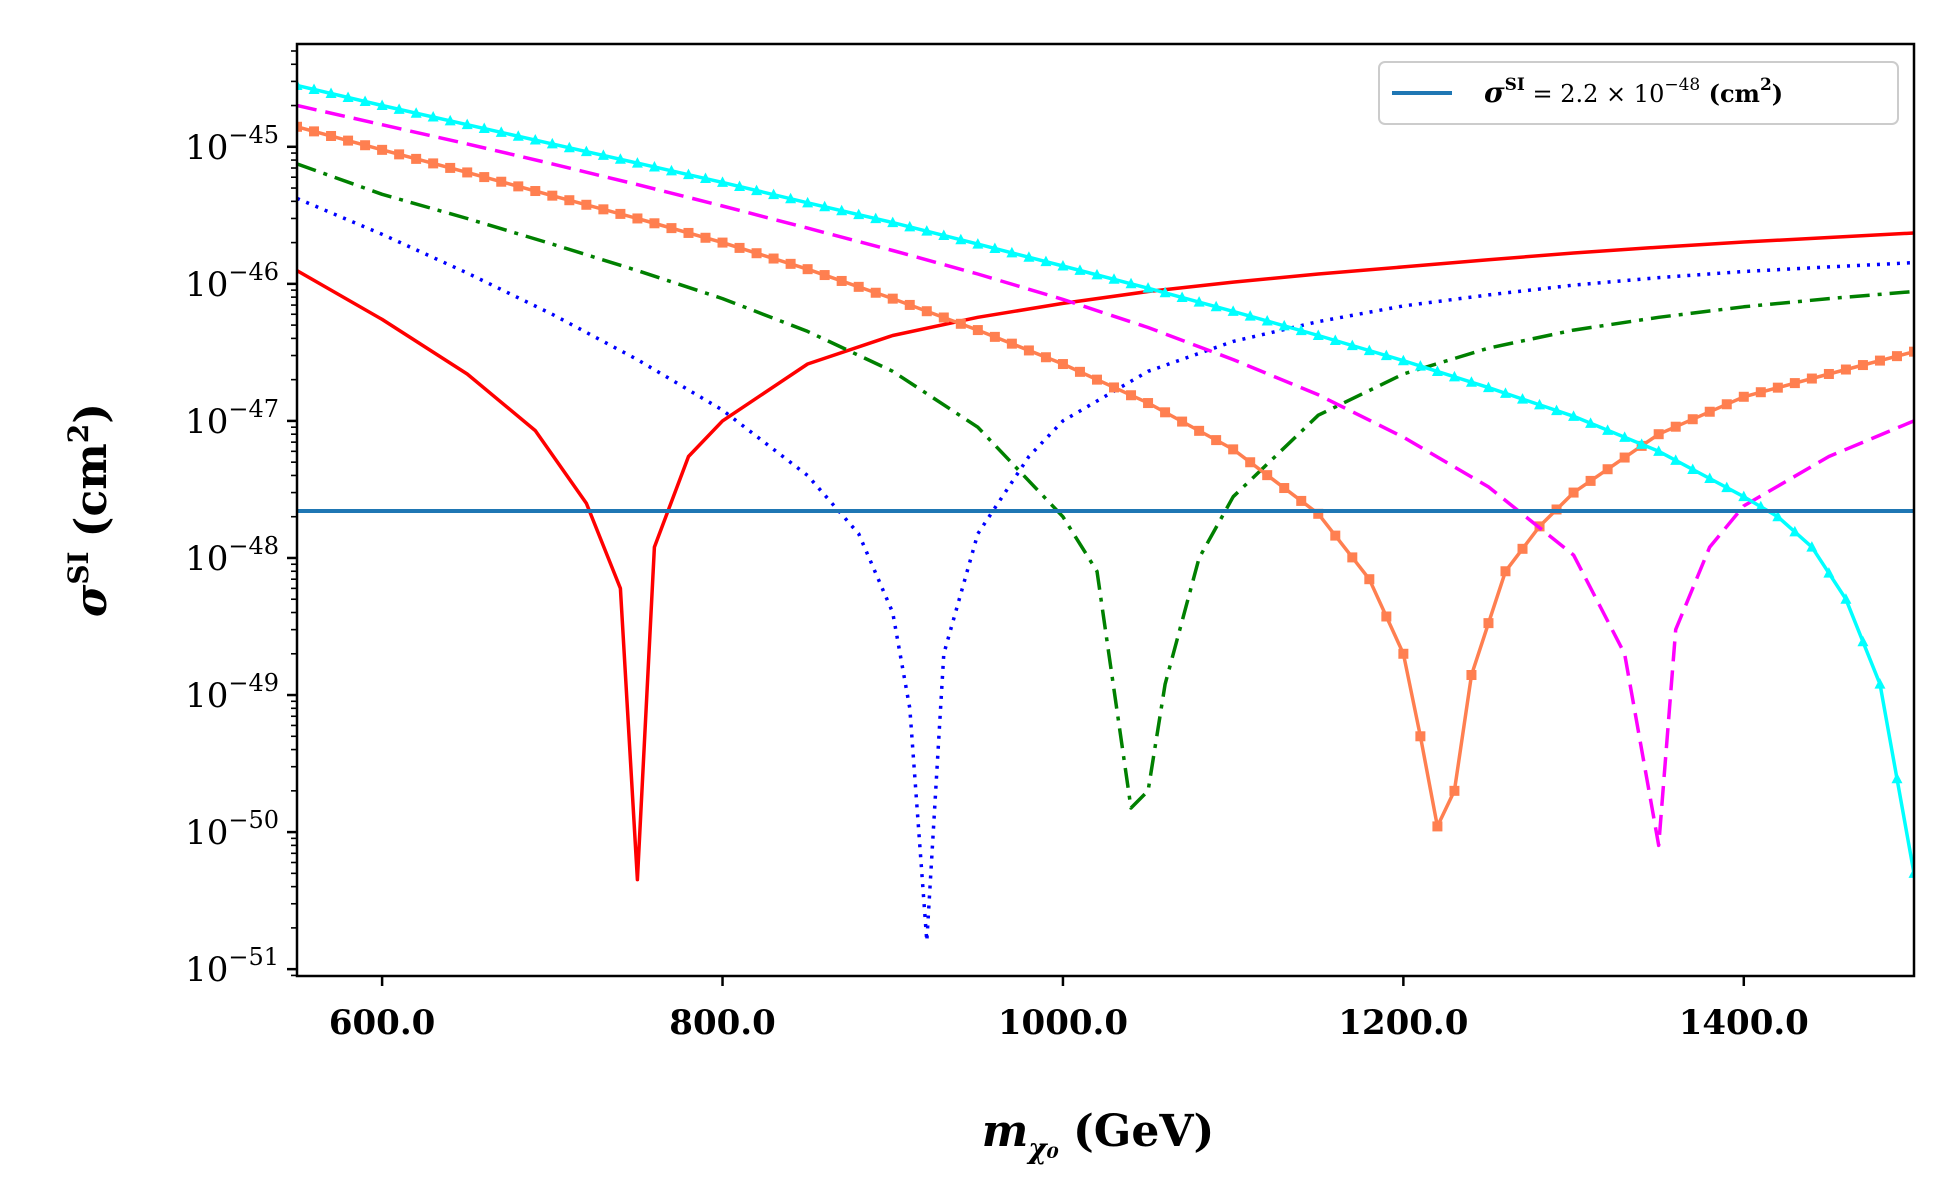  I want to click on legend-label-eq: = 2.2 × 10, so click(1594, 94).